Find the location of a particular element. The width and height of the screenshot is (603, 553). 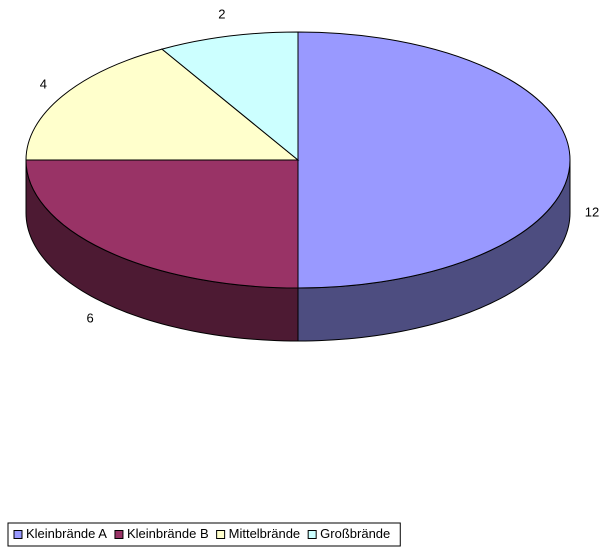

data-label: 12 is located at coordinates (592, 211).